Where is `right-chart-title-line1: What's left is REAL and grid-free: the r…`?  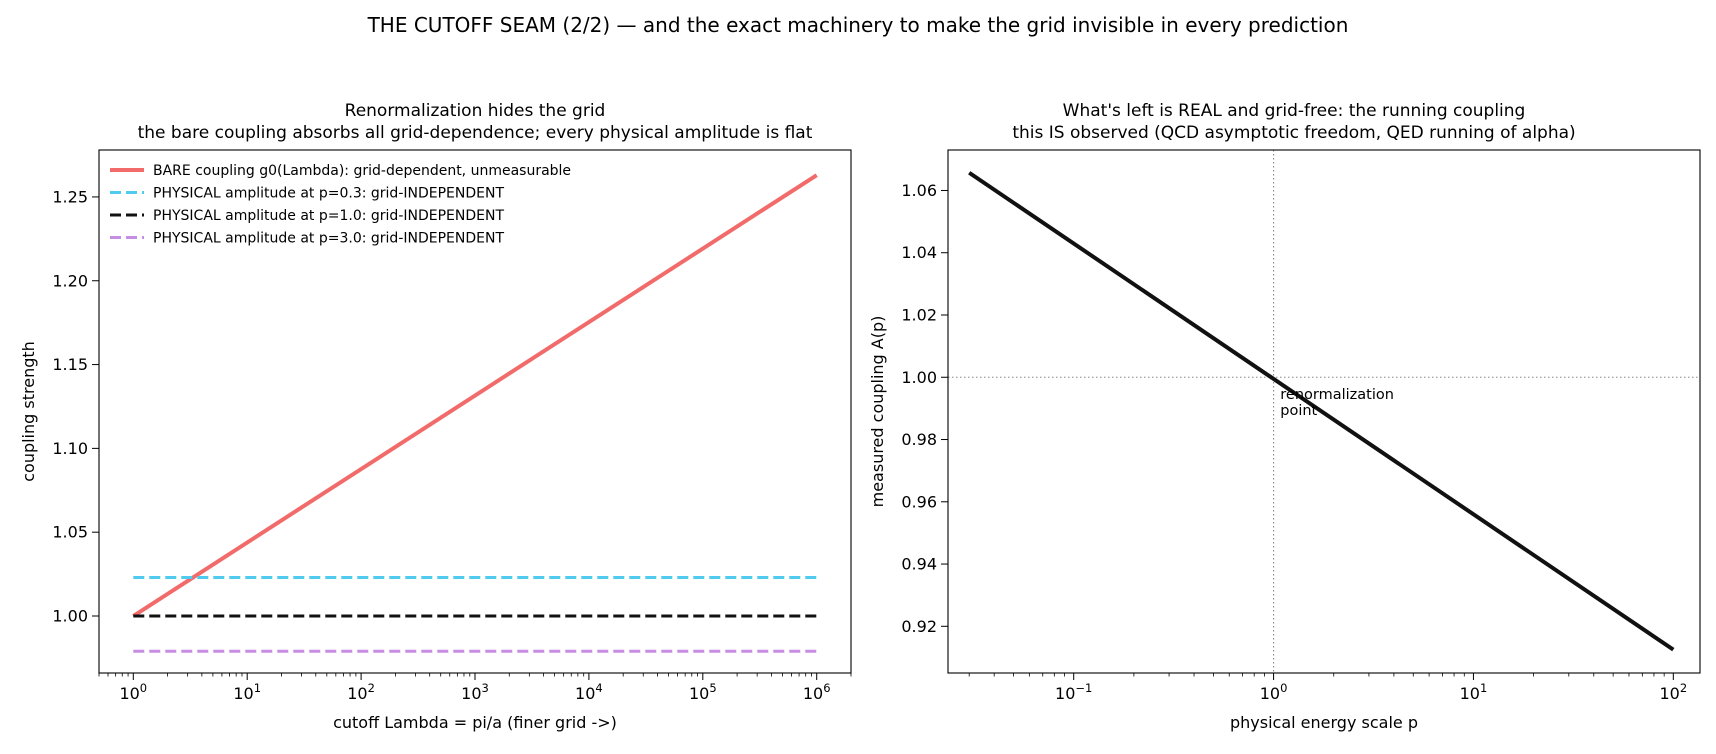 right-chart-title-line1: What's left is REAL and grid-free: the r… is located at coordinates (1294, 111).